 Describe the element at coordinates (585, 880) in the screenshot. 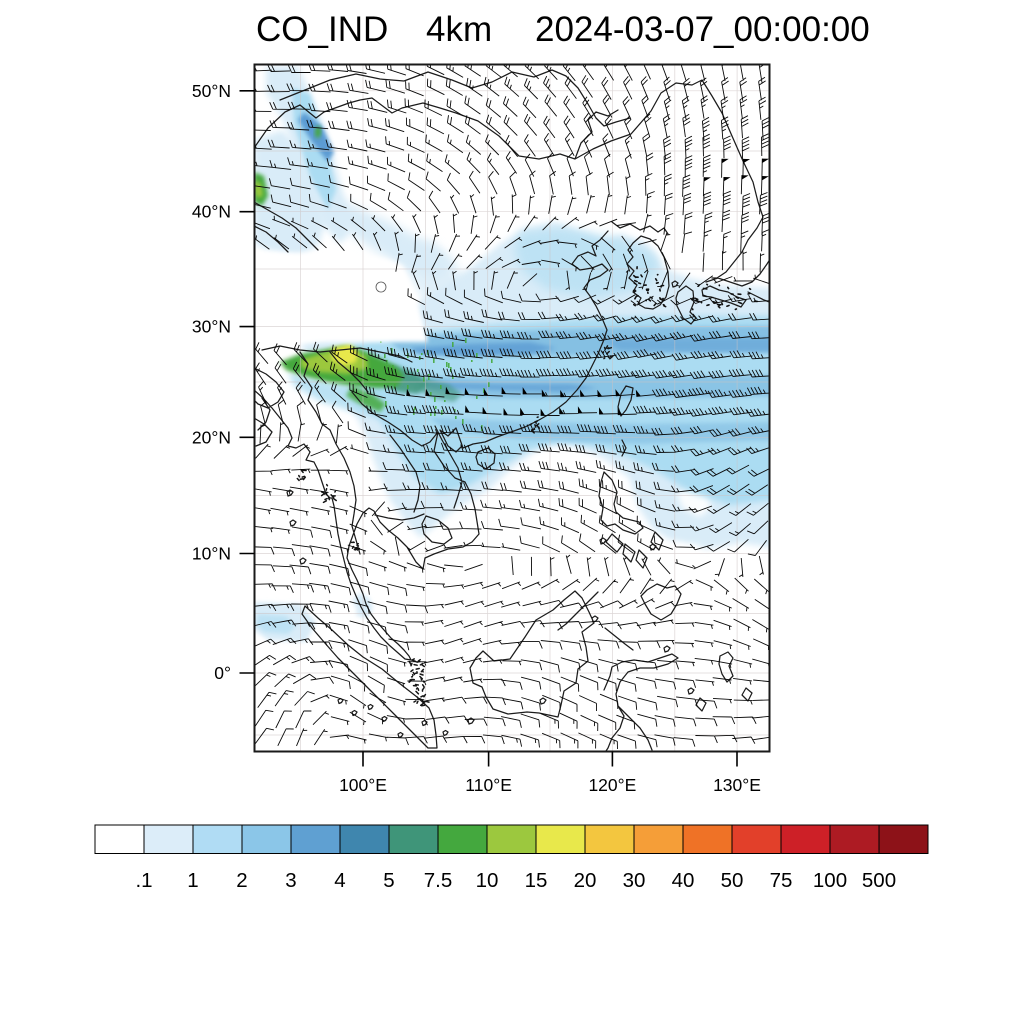

I see `svg-text: 20` at that location.